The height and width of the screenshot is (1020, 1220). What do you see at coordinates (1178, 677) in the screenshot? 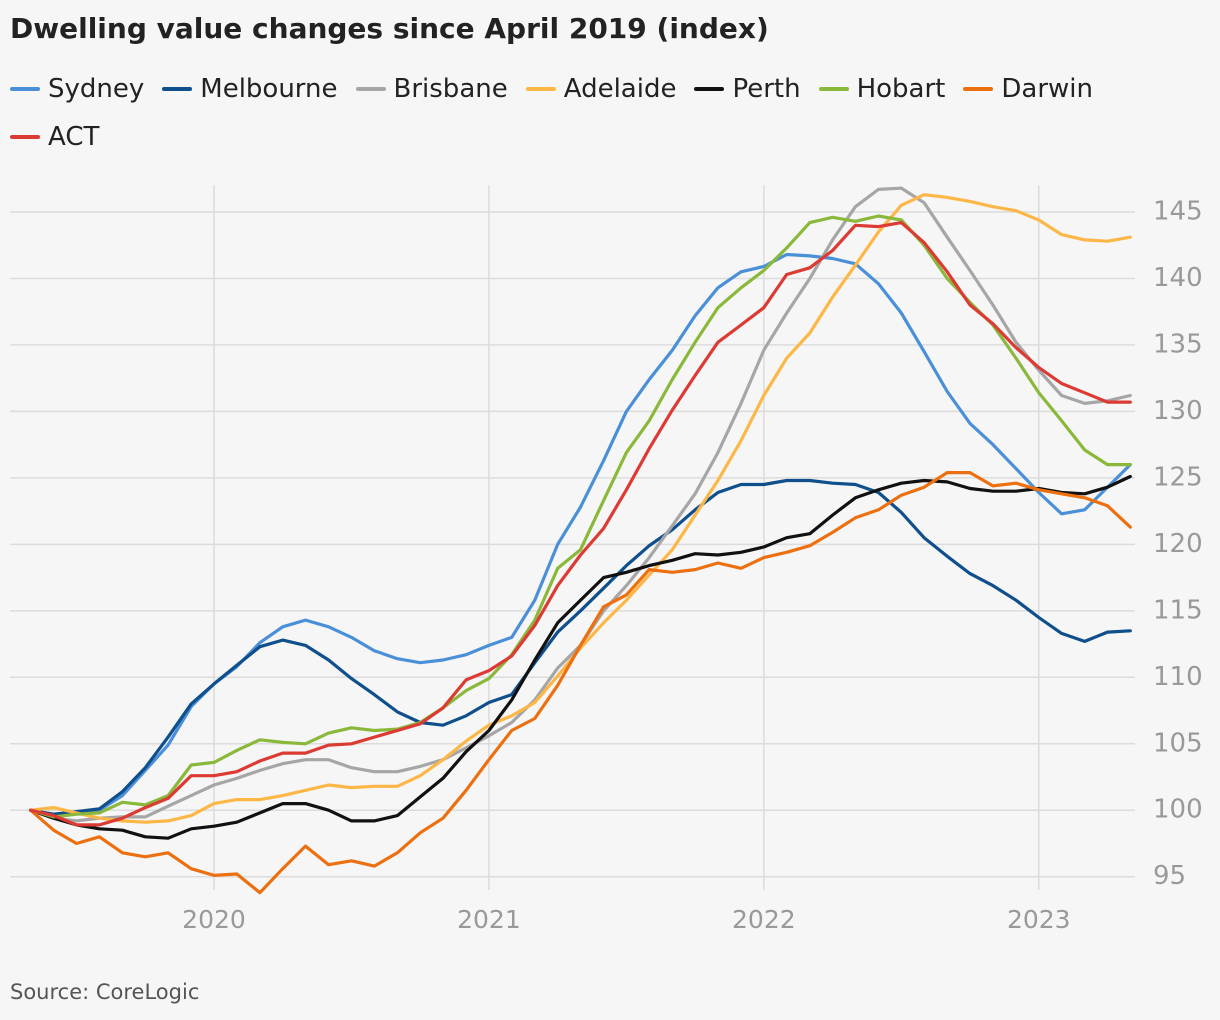
I see `y-tick-label: 110` at bounding box center [1178, 677].